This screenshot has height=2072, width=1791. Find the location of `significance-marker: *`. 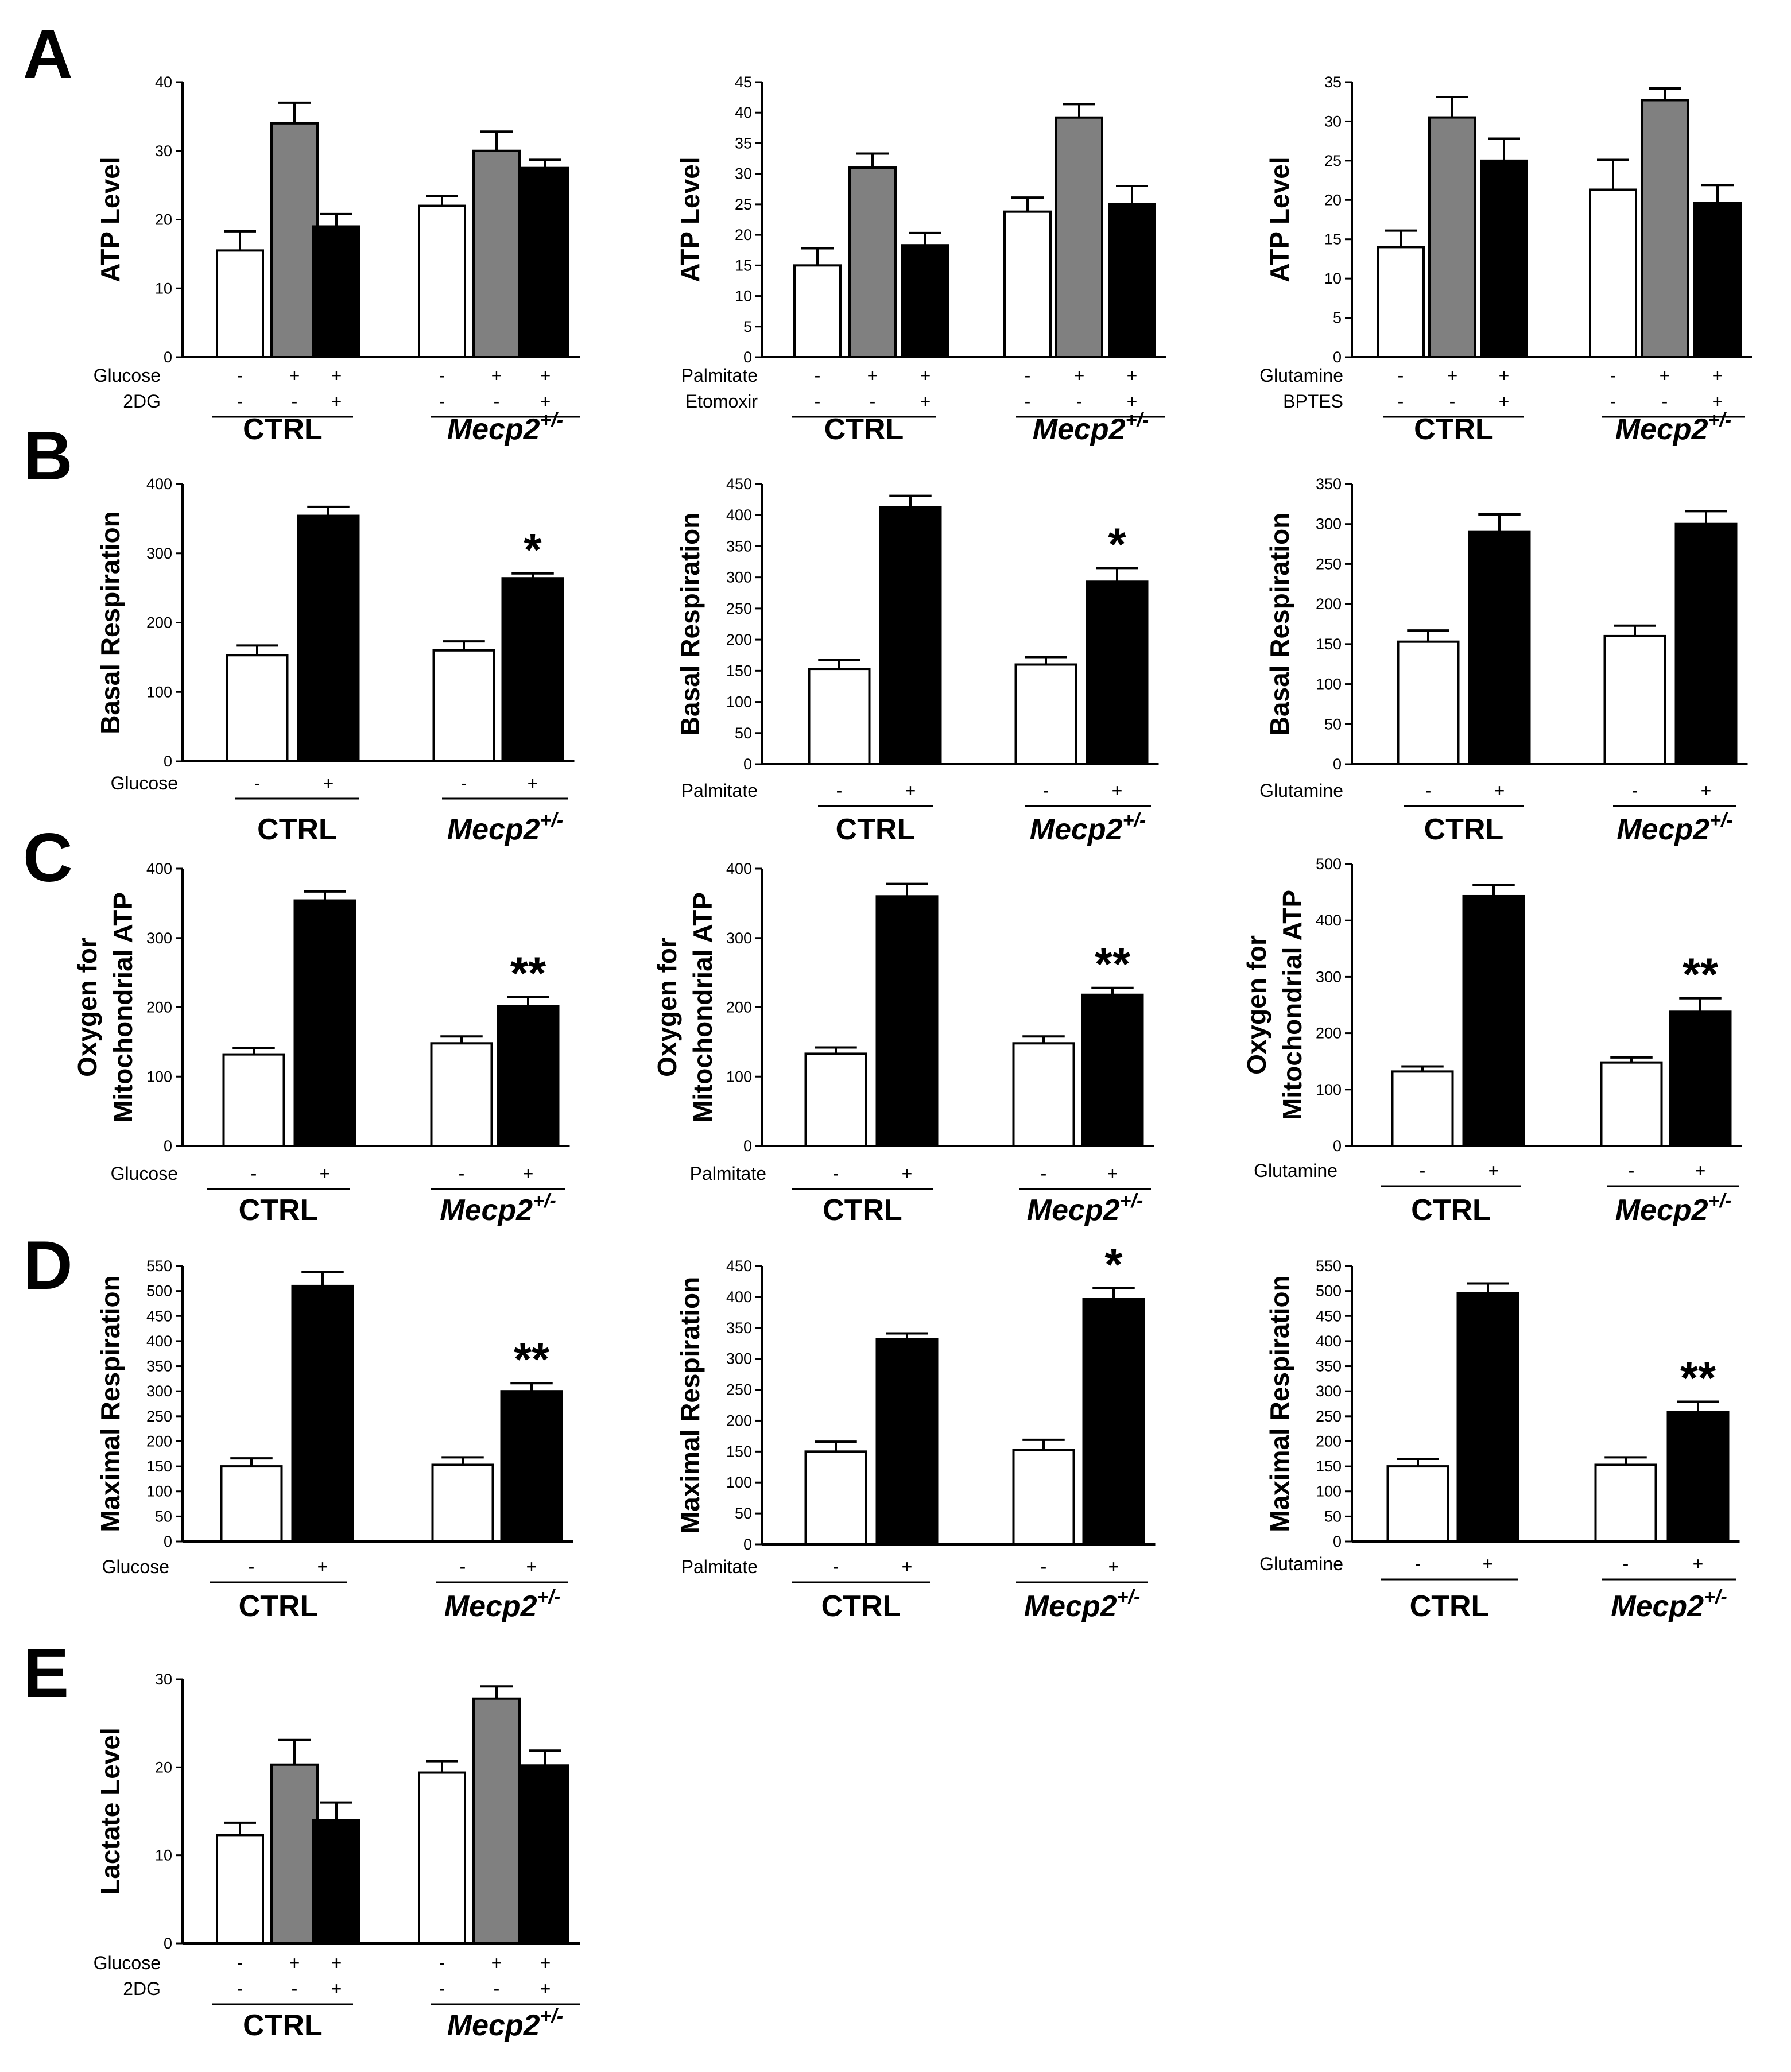

significance-marker: * is located at coordinates (533, 549).